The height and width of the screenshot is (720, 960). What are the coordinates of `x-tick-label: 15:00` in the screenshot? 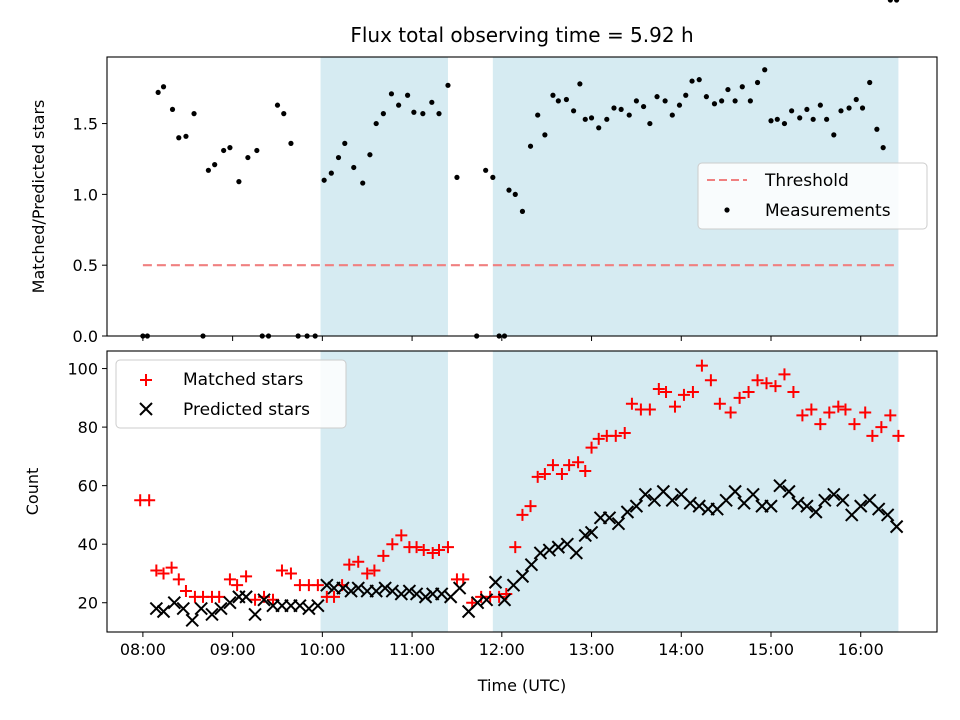 It's located at (771, 649).